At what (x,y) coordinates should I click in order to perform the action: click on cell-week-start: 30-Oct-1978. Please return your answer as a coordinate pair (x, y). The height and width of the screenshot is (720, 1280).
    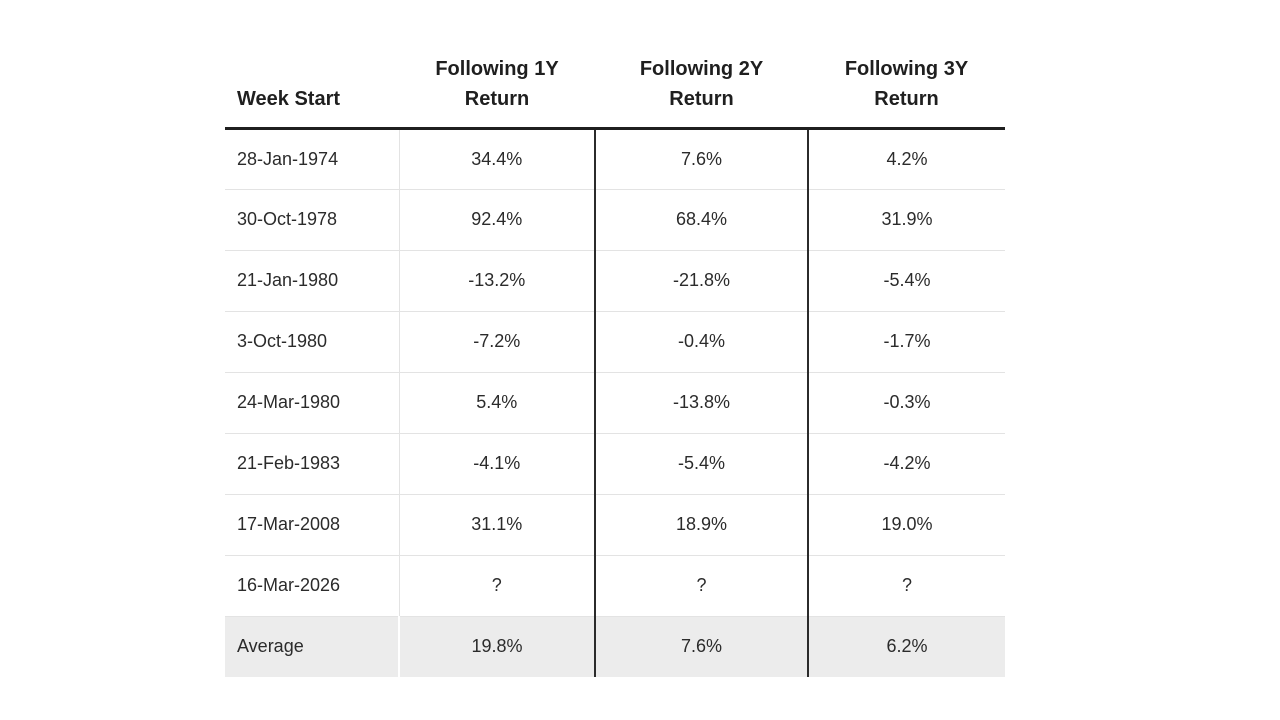
    Looking at the image, I should click on (312, 220).